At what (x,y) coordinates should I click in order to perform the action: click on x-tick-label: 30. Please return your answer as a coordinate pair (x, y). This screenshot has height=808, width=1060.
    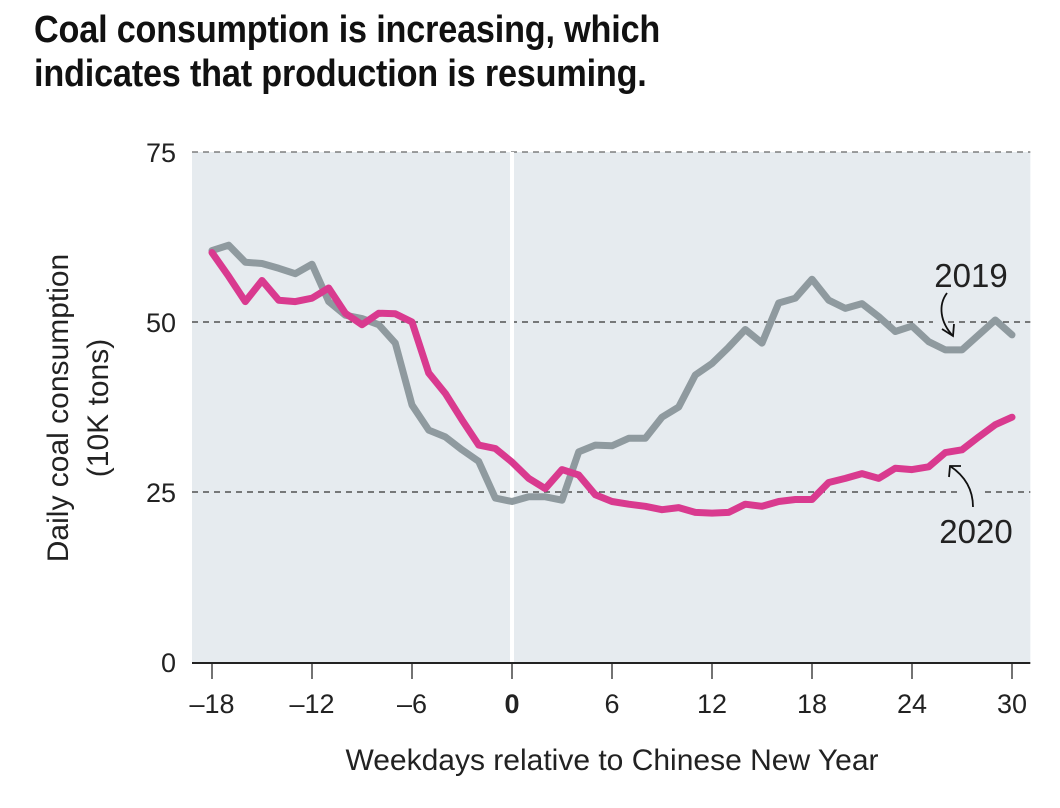
    Looking at the image, I should click on (1012, 704).